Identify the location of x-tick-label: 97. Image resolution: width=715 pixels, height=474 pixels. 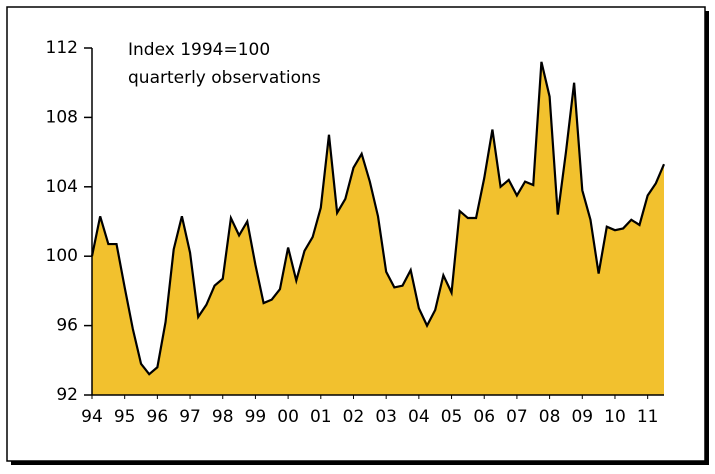
(190, 417).